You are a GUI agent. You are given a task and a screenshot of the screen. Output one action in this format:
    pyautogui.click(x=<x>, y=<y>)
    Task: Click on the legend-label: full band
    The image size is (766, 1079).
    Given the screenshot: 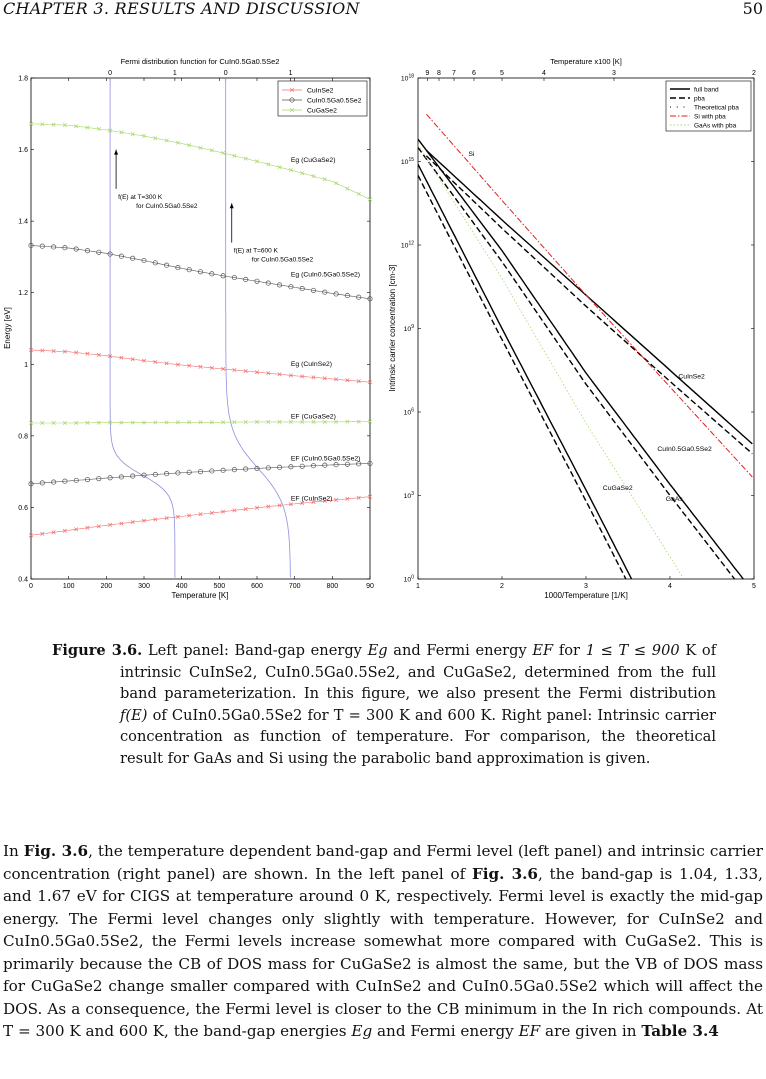 What is the action you would take?
    pyautogui.click(x=706, y=90)
    